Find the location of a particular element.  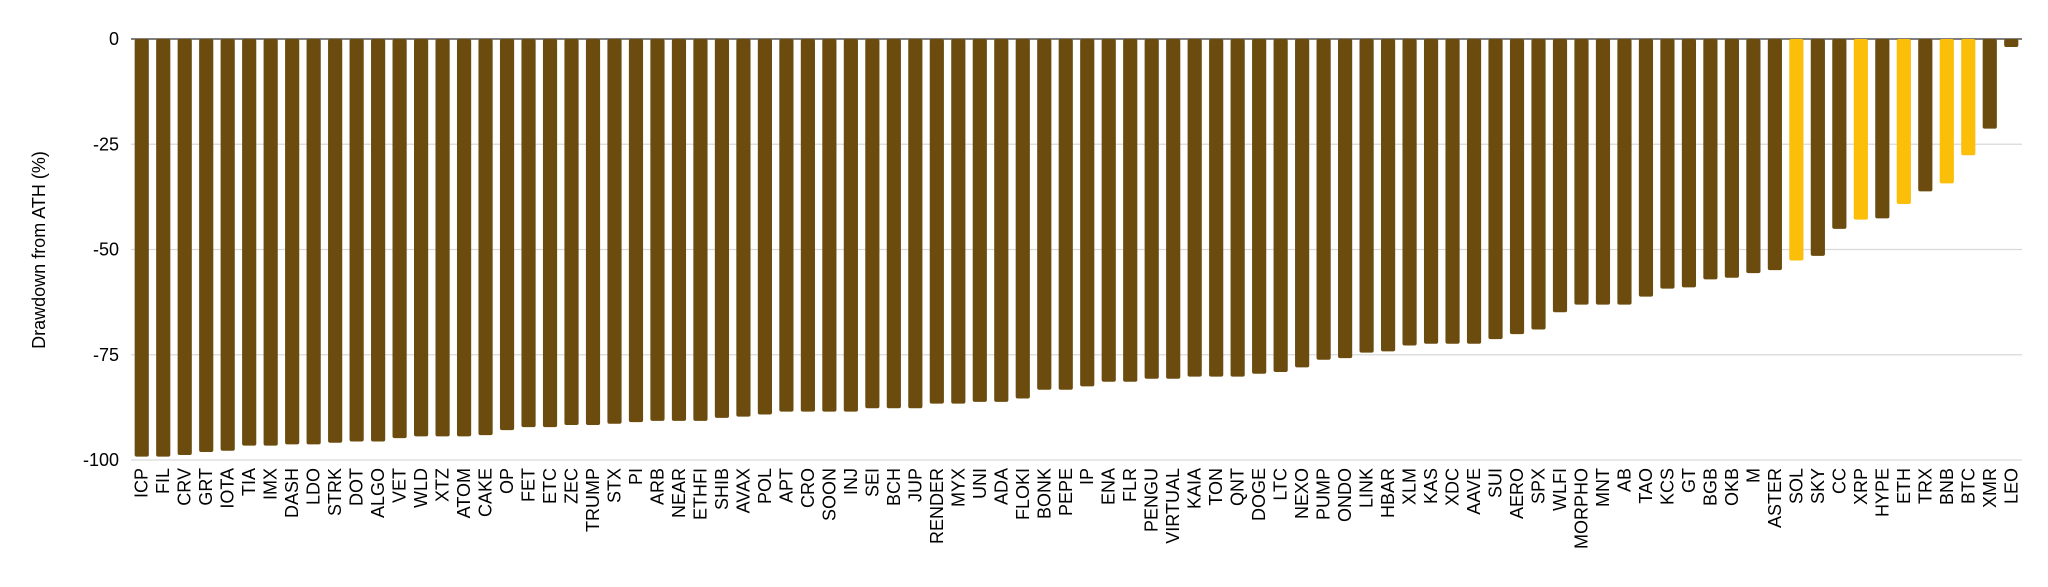

bar-bgb is located at coordinates (1710, 159).